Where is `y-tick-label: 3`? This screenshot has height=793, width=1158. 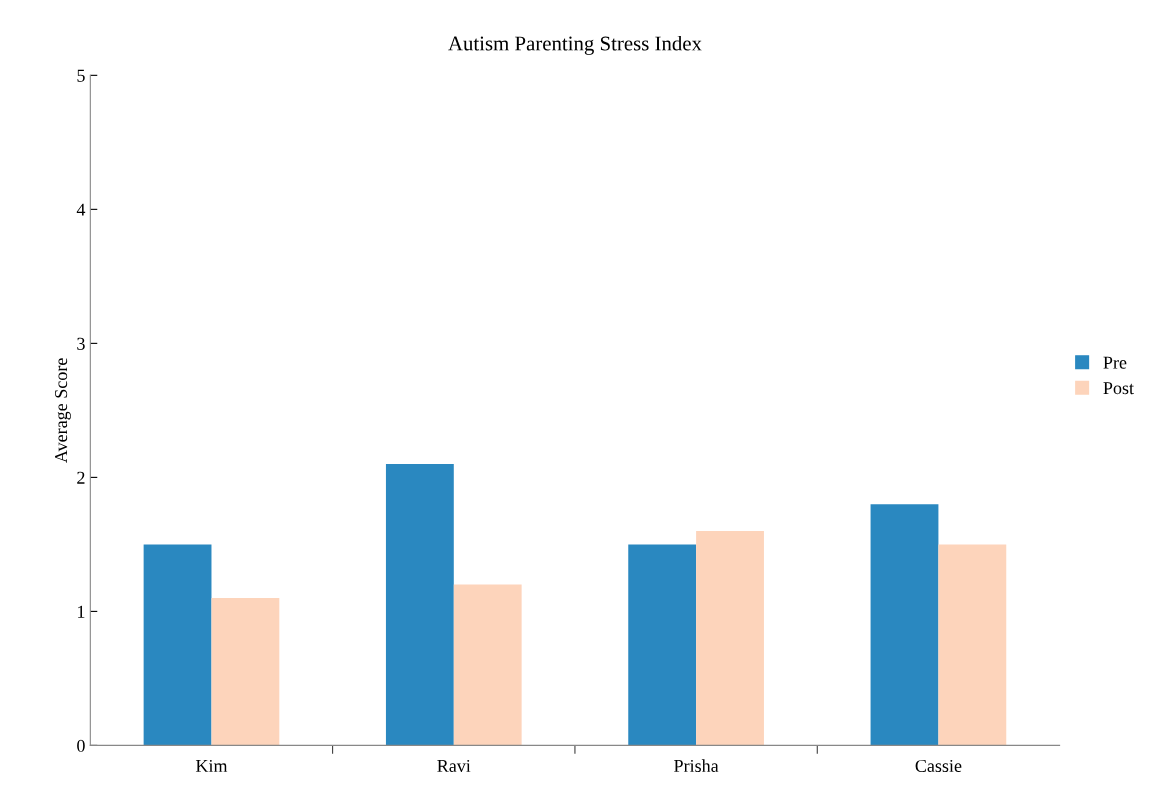 y-tick-label: 3 is located at coordinates (81, 343).